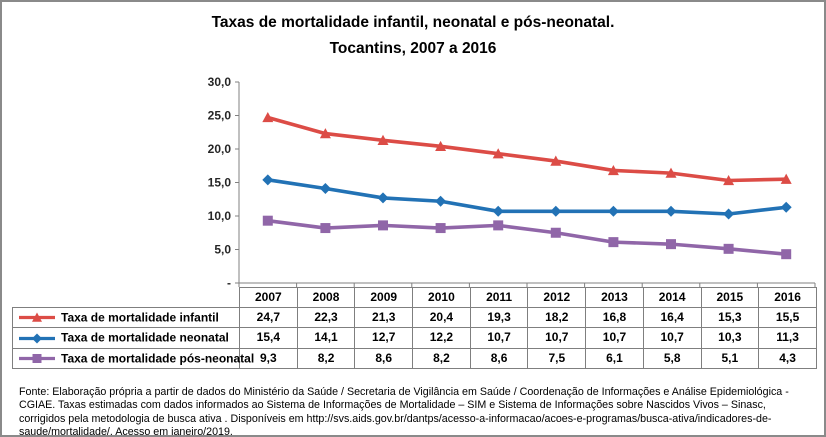  I want to click on value-cell: 12,7, so click(384, 338).